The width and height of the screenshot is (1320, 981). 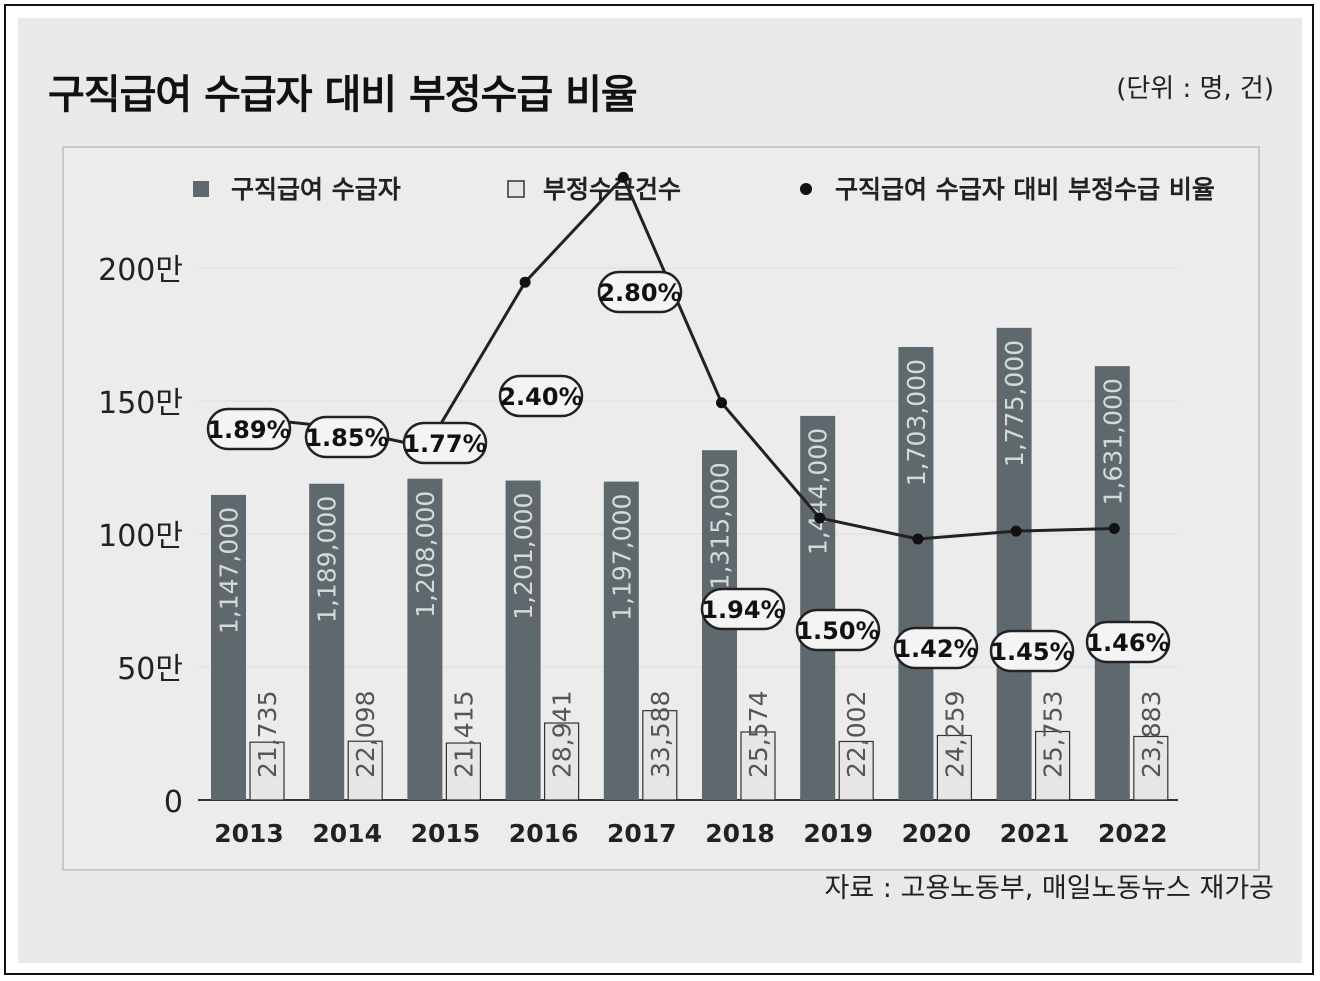 I want to click on bar-value-label: 1,703,000, so click(x=916, y=422).